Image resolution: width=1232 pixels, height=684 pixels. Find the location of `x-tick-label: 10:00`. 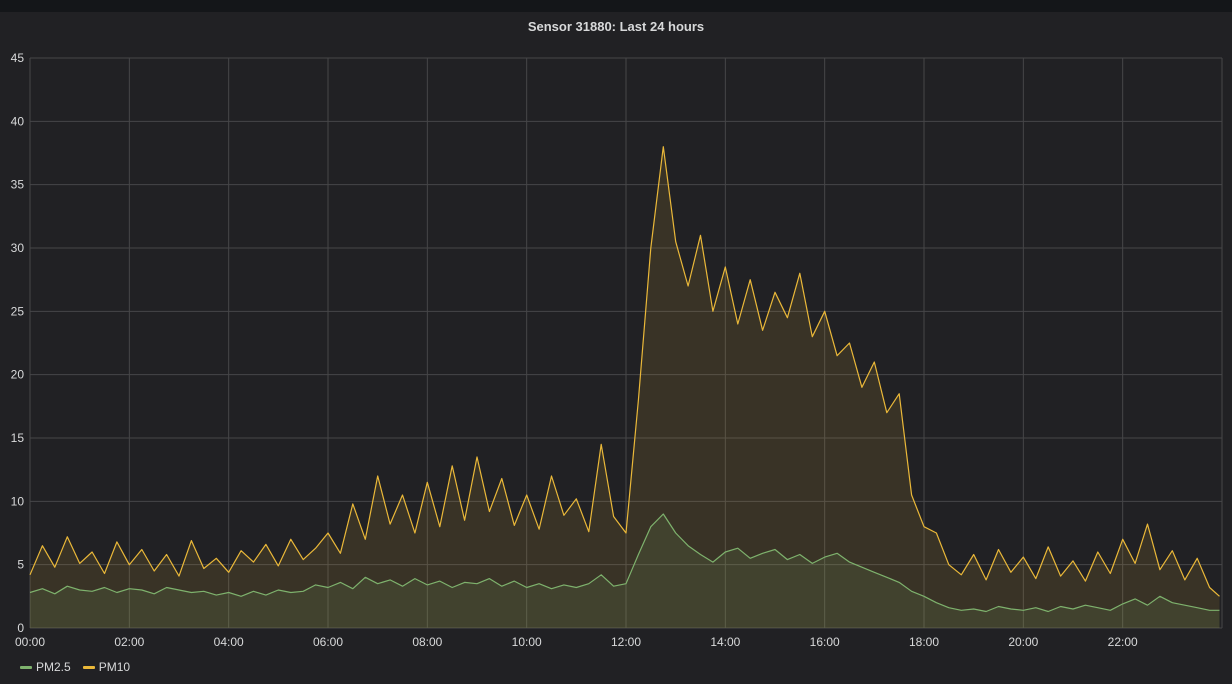

x-tick-label: 10:00 is located at coordinates (527, 642).